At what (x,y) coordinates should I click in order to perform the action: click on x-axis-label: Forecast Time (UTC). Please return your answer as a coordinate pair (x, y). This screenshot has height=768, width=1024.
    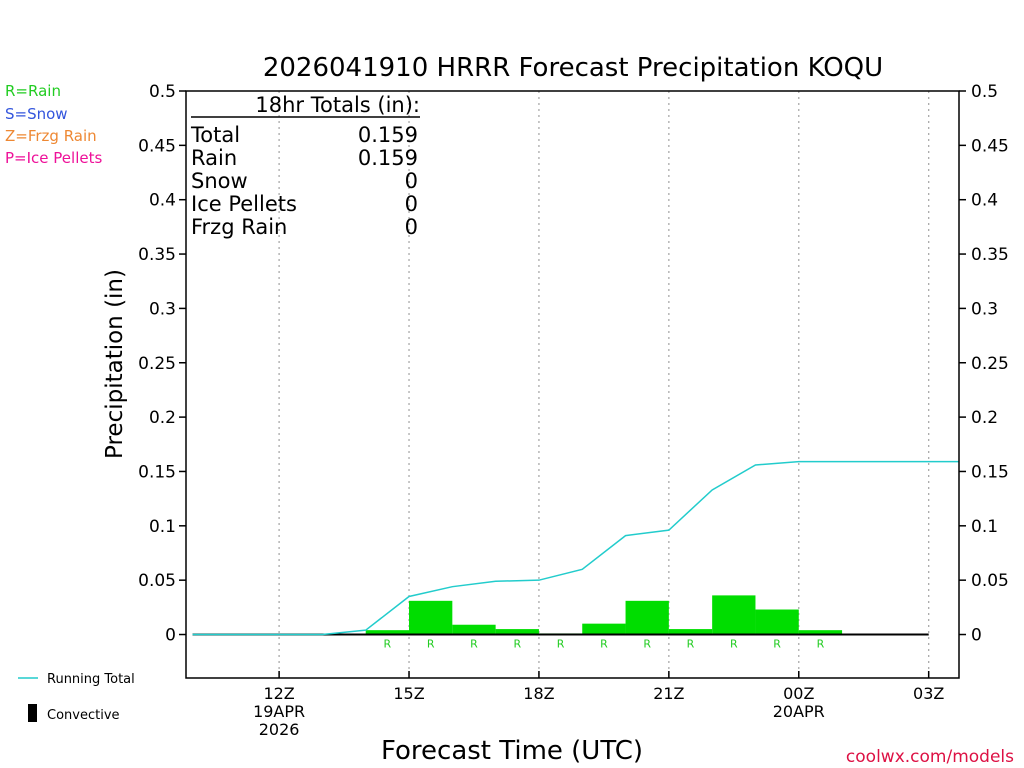
    Looking at the image, I should click on (512, 751).